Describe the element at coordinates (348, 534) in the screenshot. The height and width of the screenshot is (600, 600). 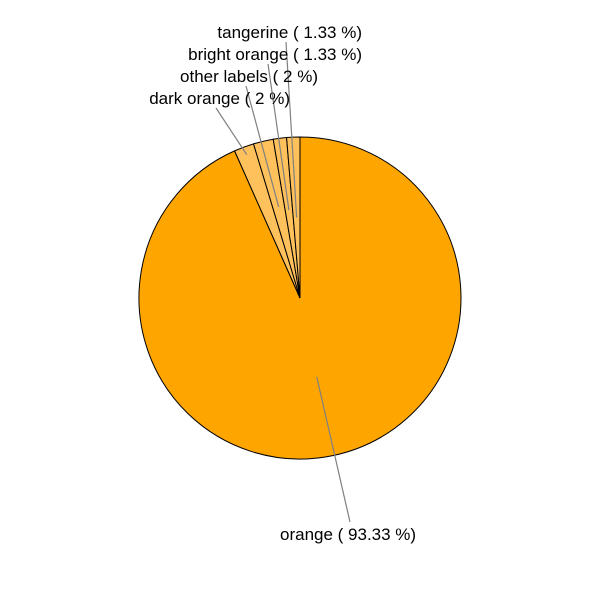
I see `slice-label-orange: orange ( 93.33 %)` at that location.